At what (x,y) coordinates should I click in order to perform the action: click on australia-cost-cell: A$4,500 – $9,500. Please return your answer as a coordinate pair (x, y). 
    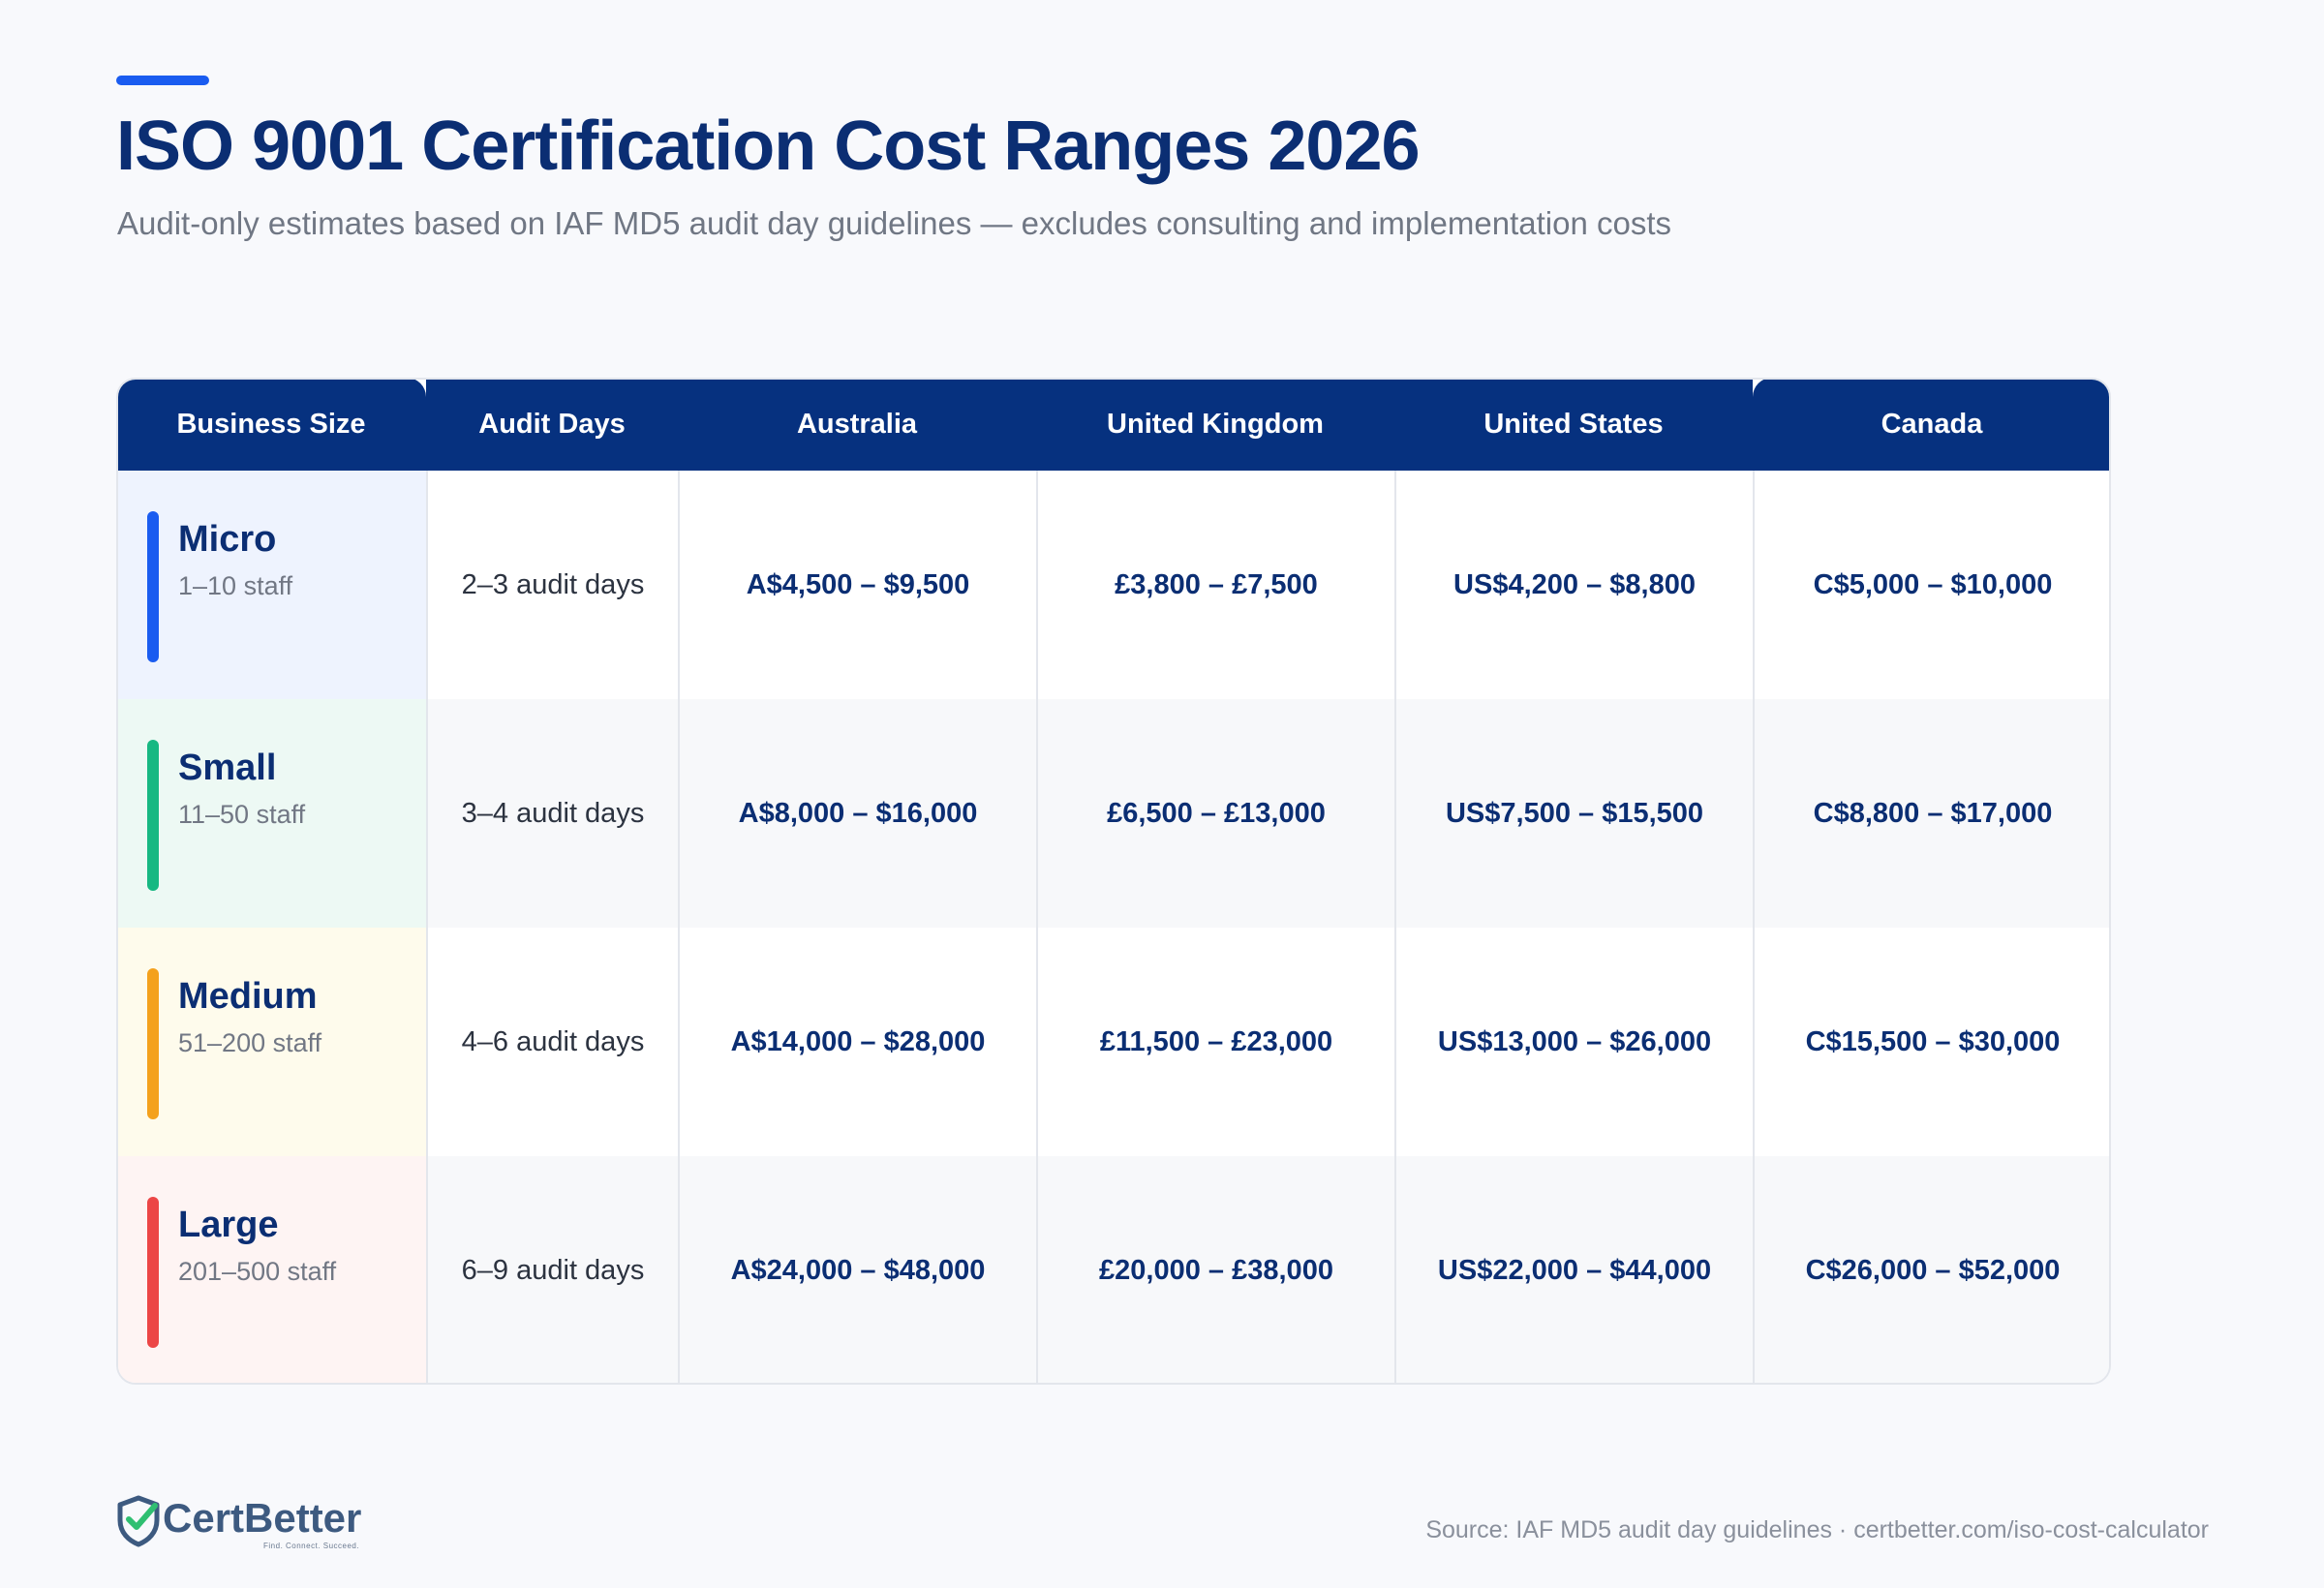
    Looking at the image, I should click on (857, 585).